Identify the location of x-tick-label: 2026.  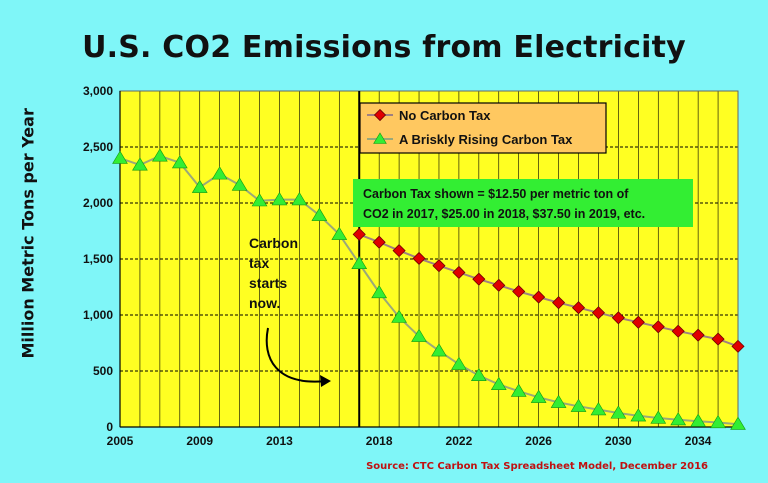
(538, 441).